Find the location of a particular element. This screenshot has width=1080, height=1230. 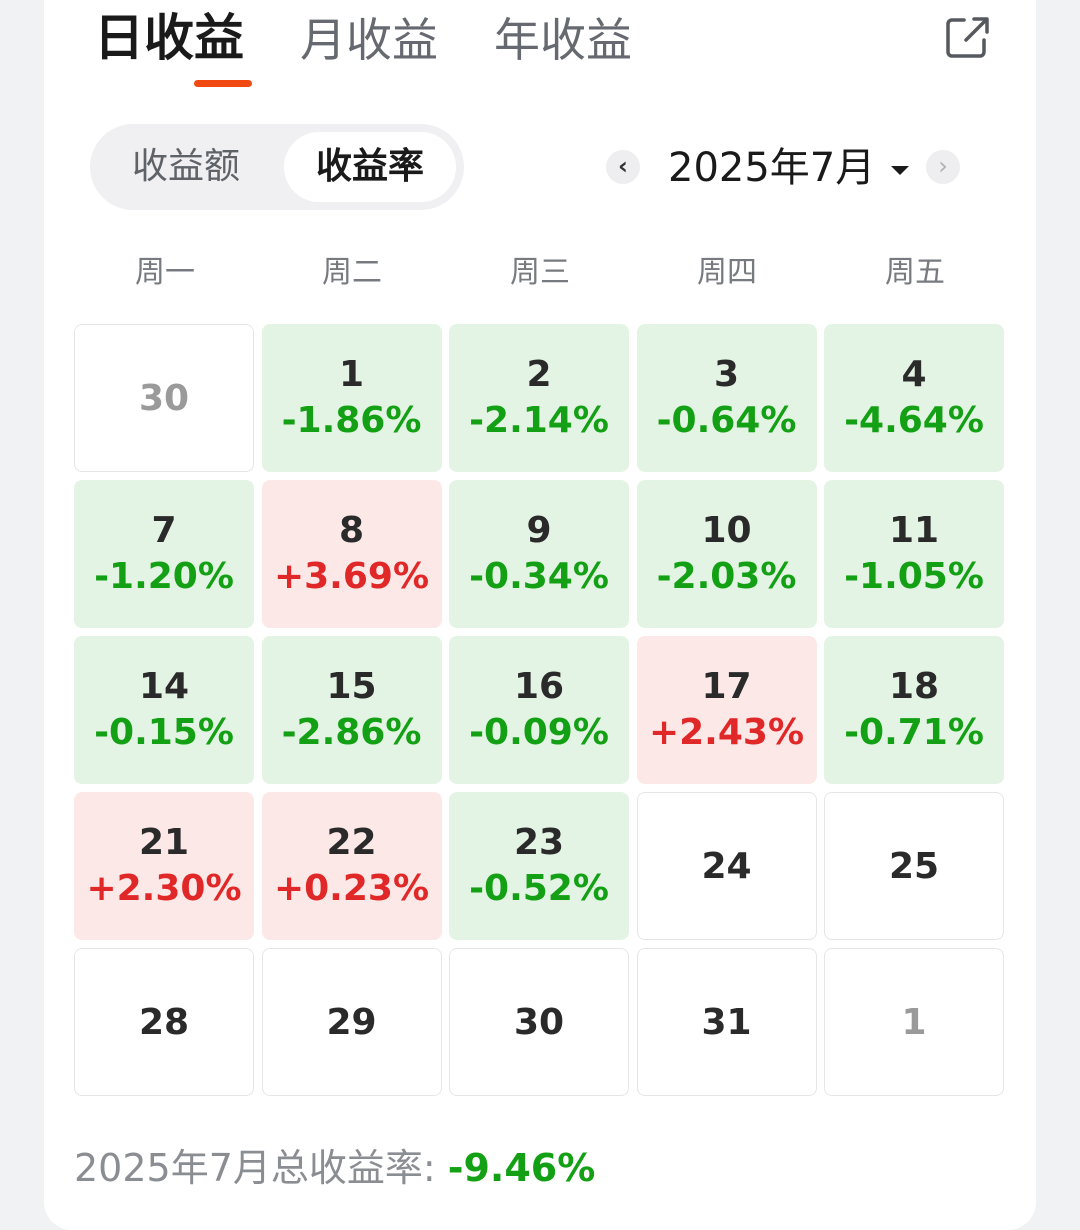

calendar-day-cell: 21 +2.30% is located at coordinates (164, 866).